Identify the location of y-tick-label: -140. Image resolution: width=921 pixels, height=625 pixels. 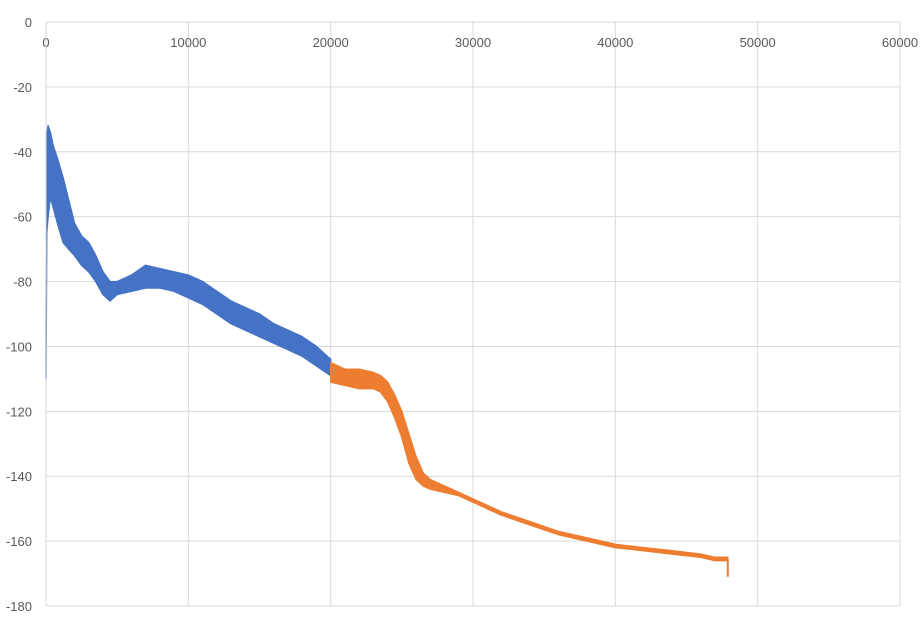
(19, 476).